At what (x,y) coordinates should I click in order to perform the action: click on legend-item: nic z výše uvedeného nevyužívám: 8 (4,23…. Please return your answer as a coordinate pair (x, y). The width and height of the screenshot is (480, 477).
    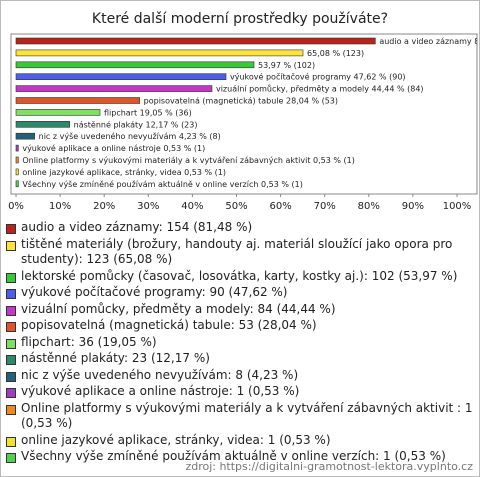
    Looking at the image, I should click on (240, 376).